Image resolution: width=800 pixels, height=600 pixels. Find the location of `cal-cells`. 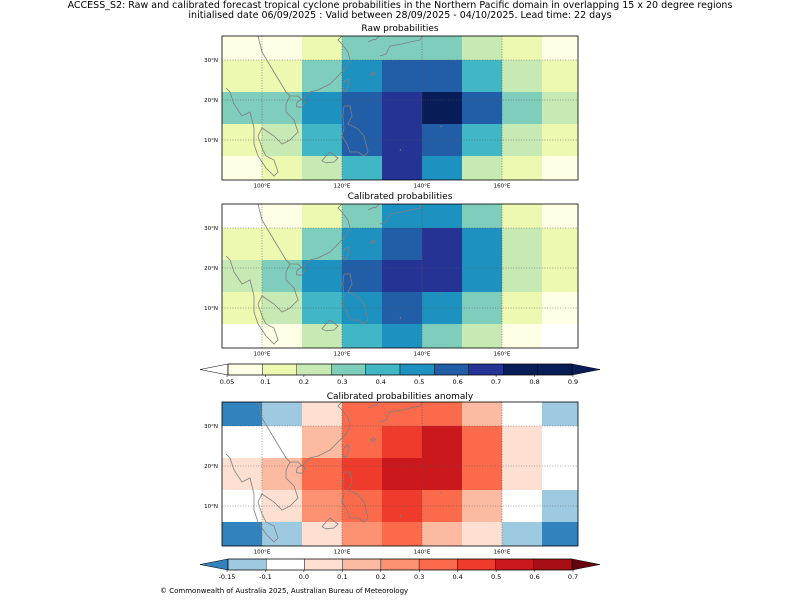

cal-cells is located at coordinates (400, 276).